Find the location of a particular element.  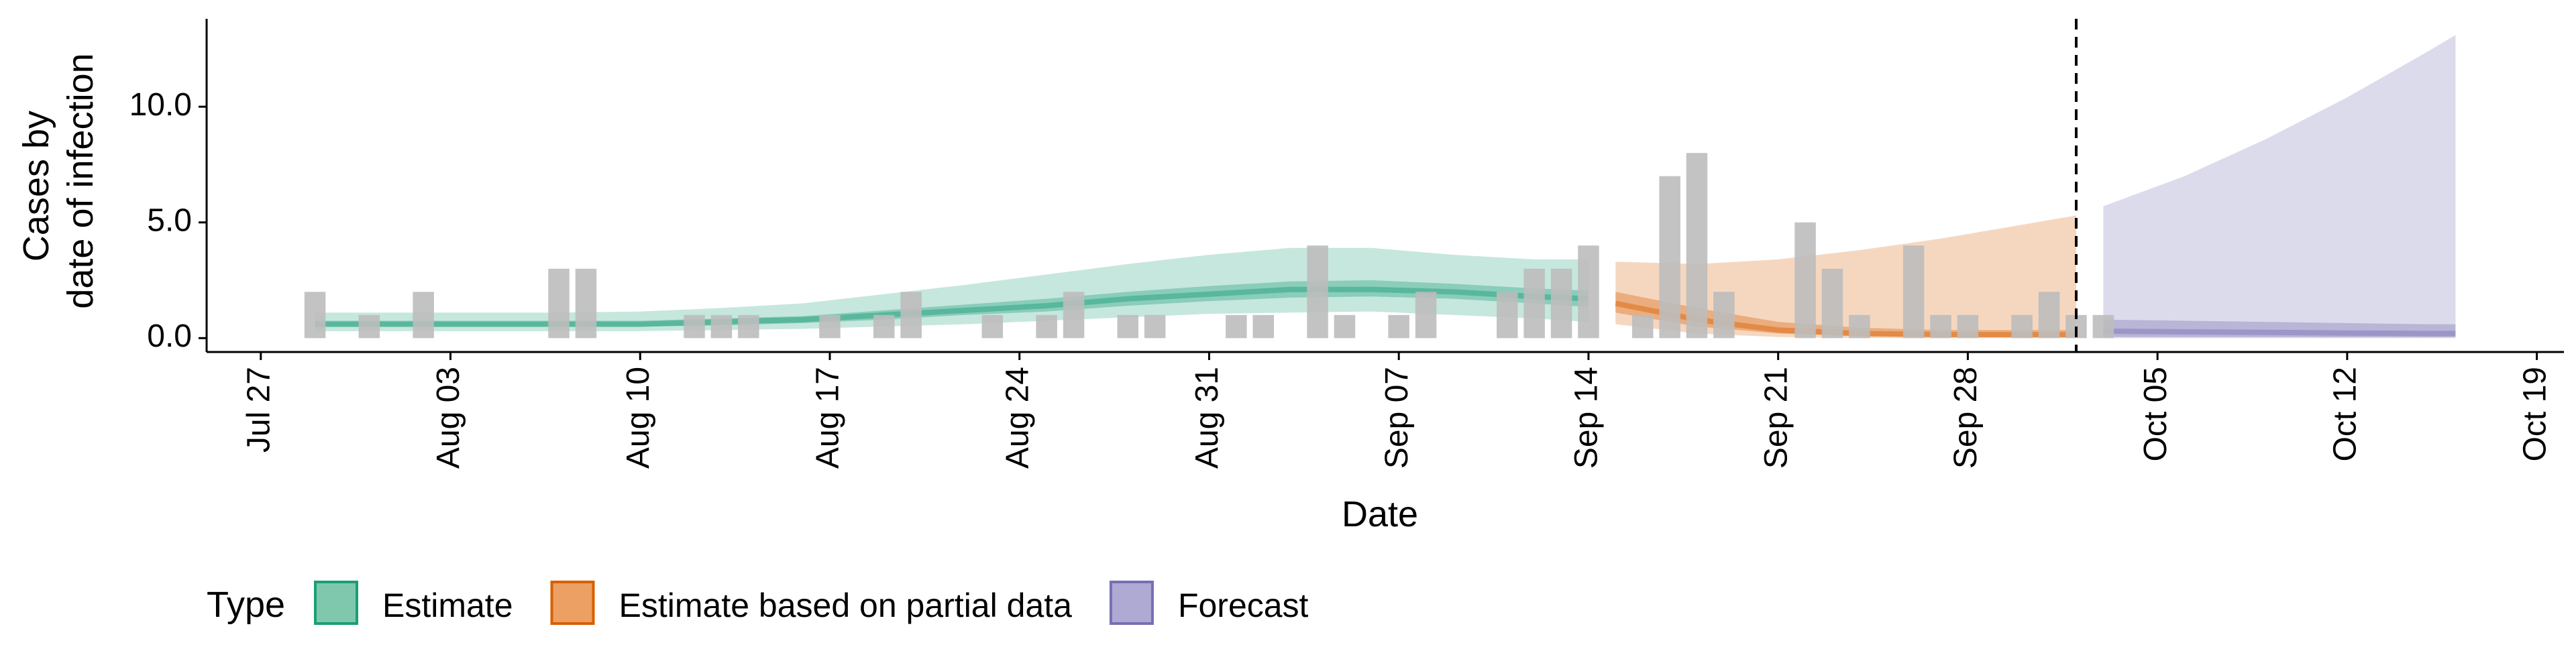

legend-label: Forecast is located at coordinates (1243, 605).